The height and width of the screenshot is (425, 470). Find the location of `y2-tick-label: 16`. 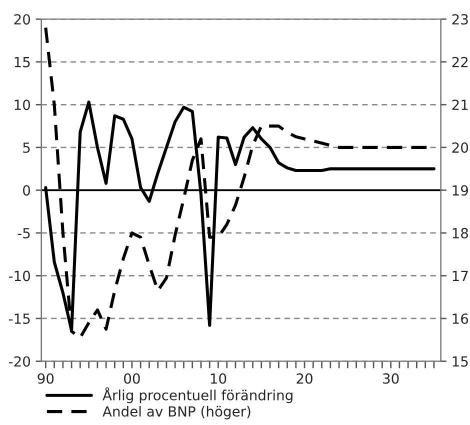

y2-tick-label: 16 is located at coordinates (460, 318).